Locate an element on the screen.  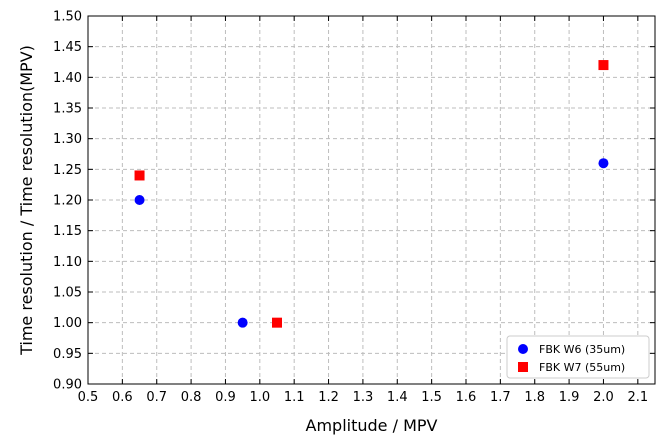
x-tick-label: 1.2 is located at coordinates (328, 397).